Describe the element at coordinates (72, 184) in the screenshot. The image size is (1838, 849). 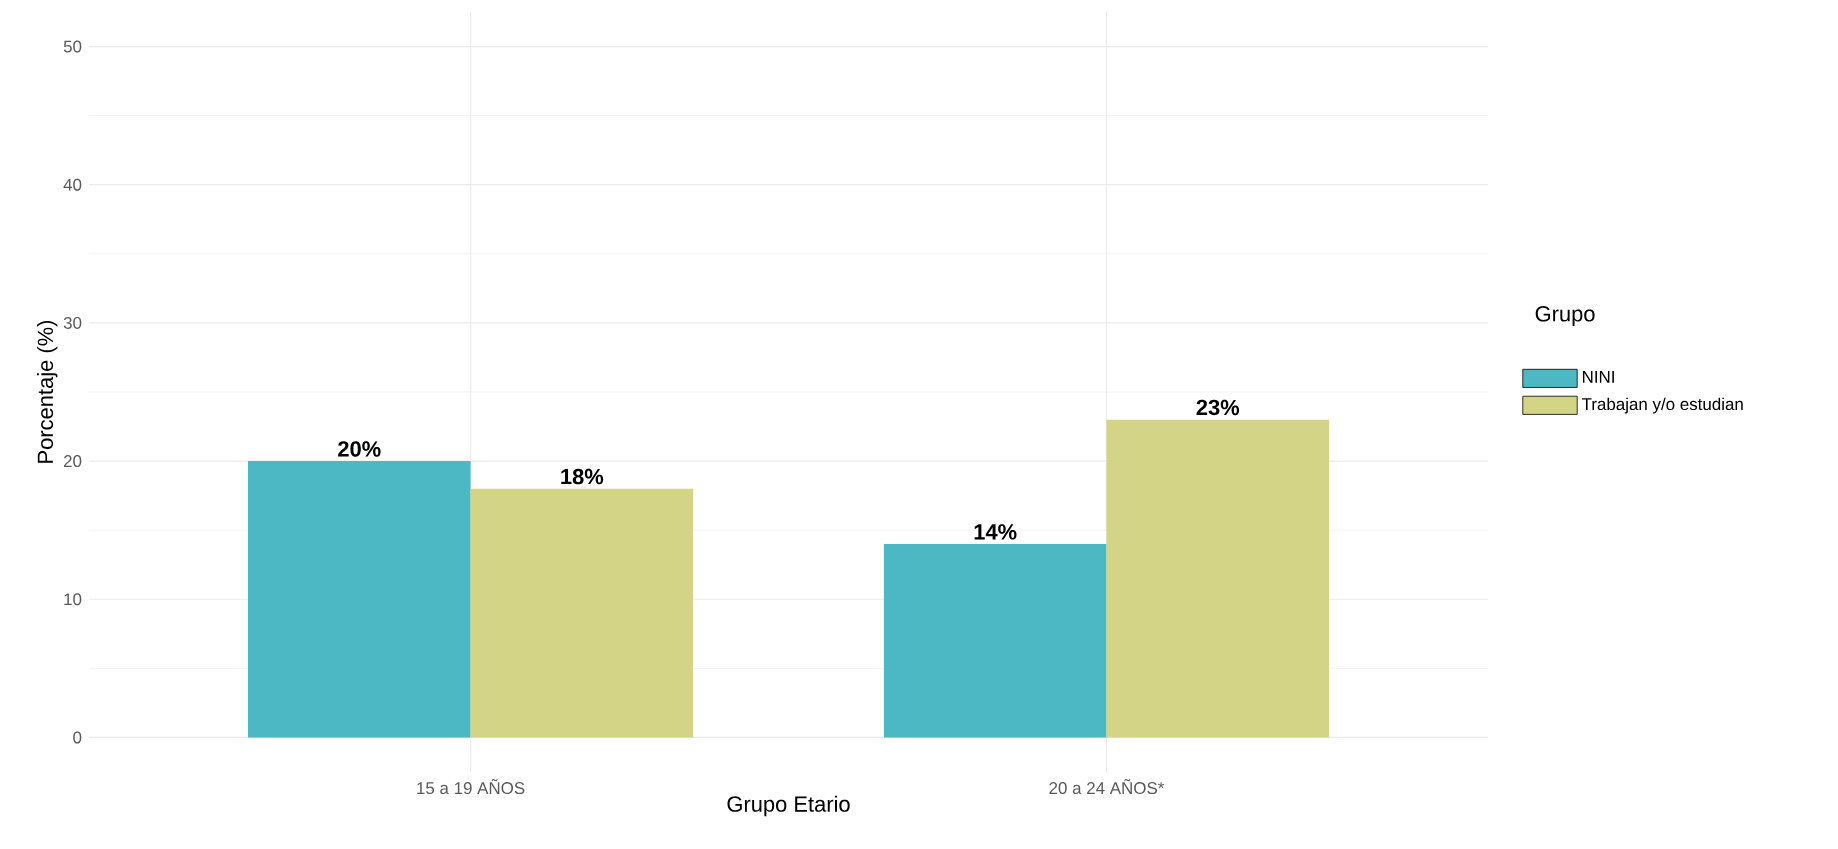
I see `y-tick-label: 40` at that location.